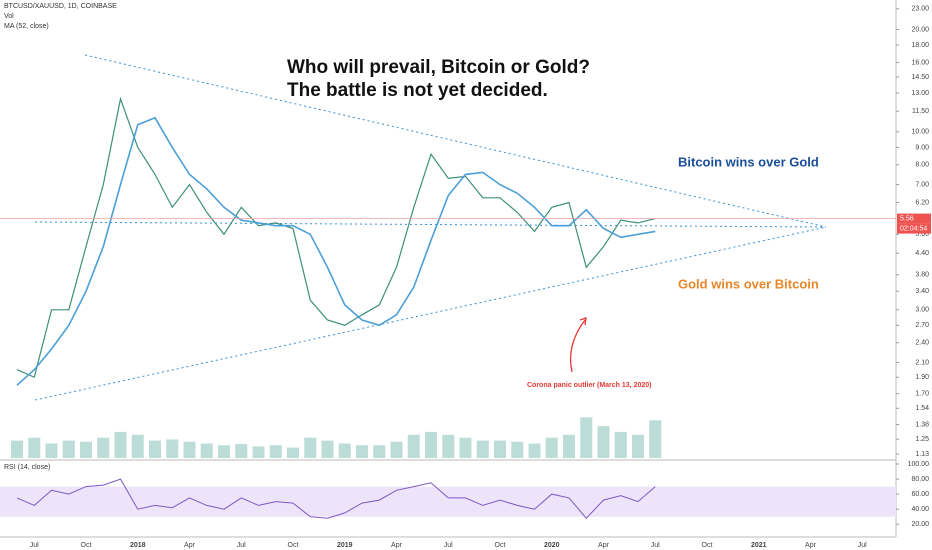  What do you see at coordinates (920, 62) in the screenshot?
I see `y-tick-label: 16.00` at bounding box center [920, 62].